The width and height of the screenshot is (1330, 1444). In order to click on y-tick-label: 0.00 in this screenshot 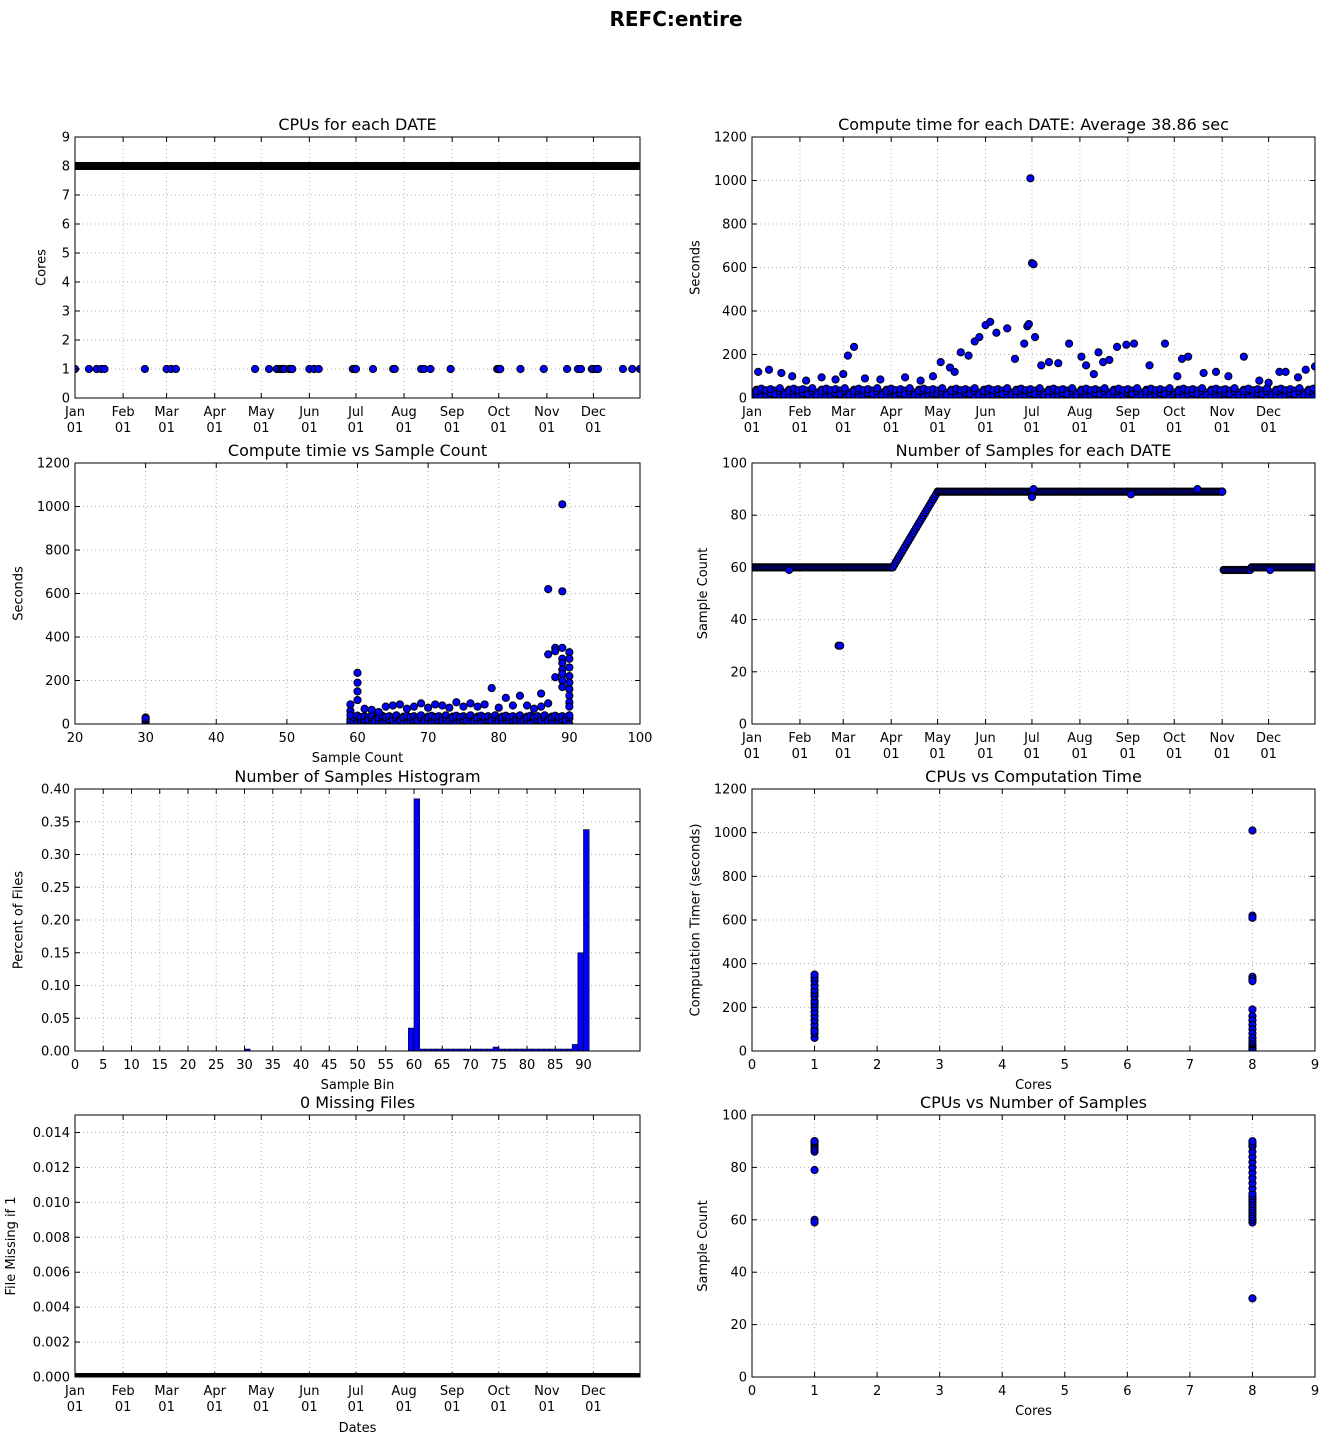, I will do `click(55, 1052)`.